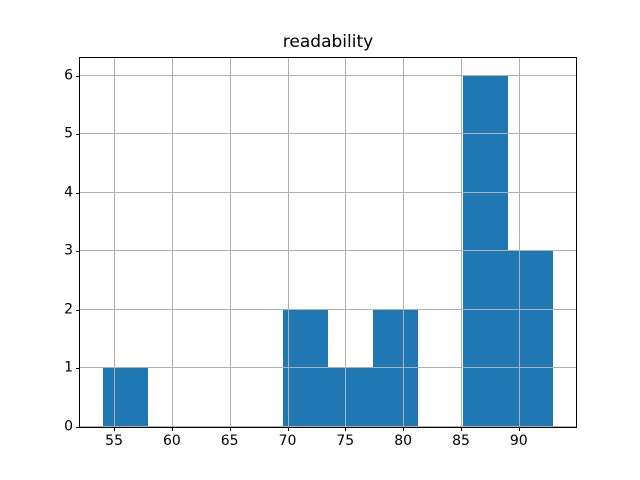 Image resolution: width=640 pixels, height=480 pixels. What do you see at coordinates (68, 133) in the screenshot?
I see `y-tick-label: 5` at bounding box center [68, 133].